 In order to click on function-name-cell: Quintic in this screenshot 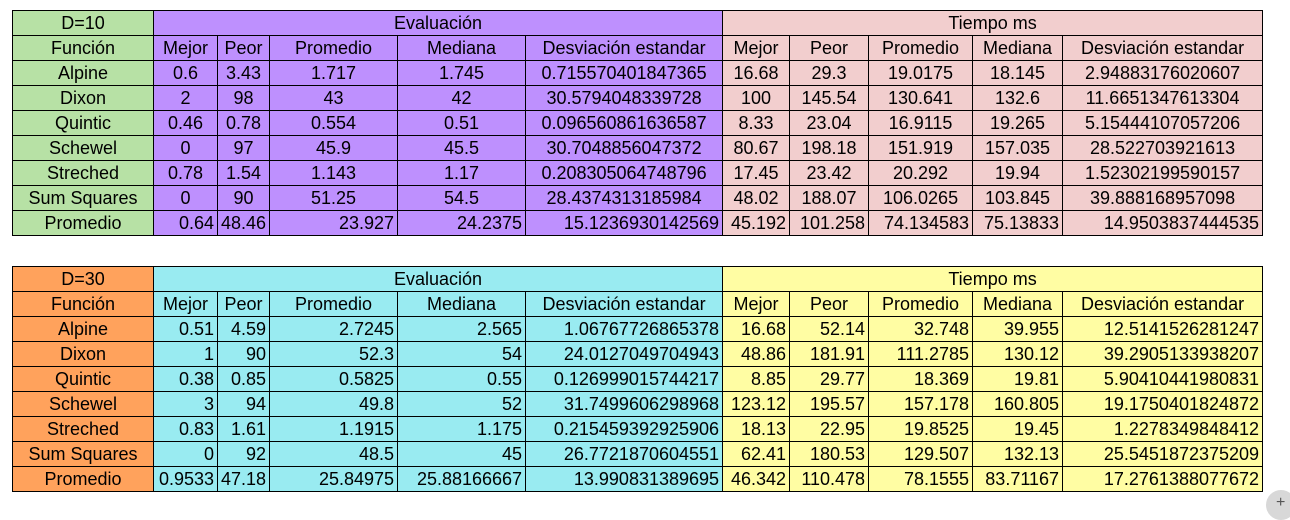, I will do `click(83, 379)`.